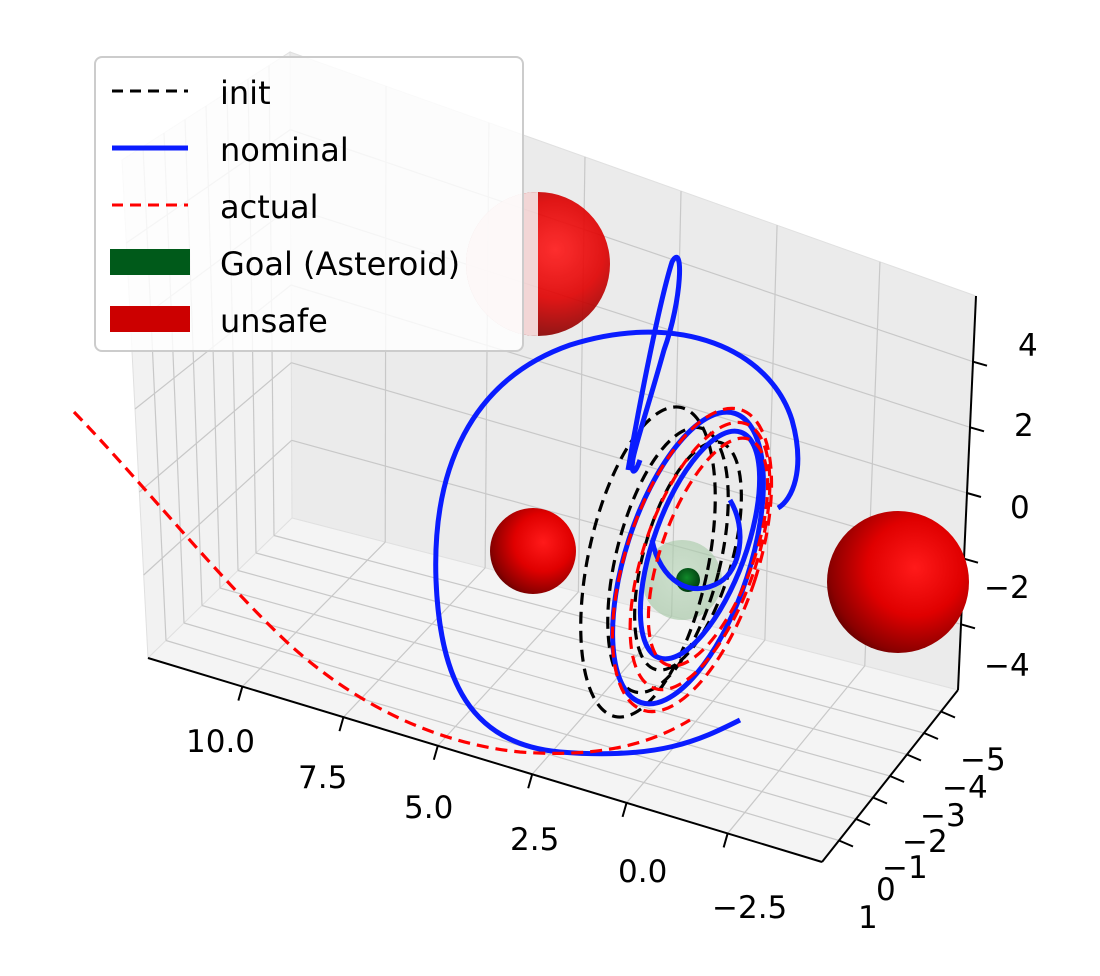 This screenshot has width=1100, height=976. Describe the element at coordinates (868, 918) in the screenshot. I see `y-tick-label: 1` at that location.